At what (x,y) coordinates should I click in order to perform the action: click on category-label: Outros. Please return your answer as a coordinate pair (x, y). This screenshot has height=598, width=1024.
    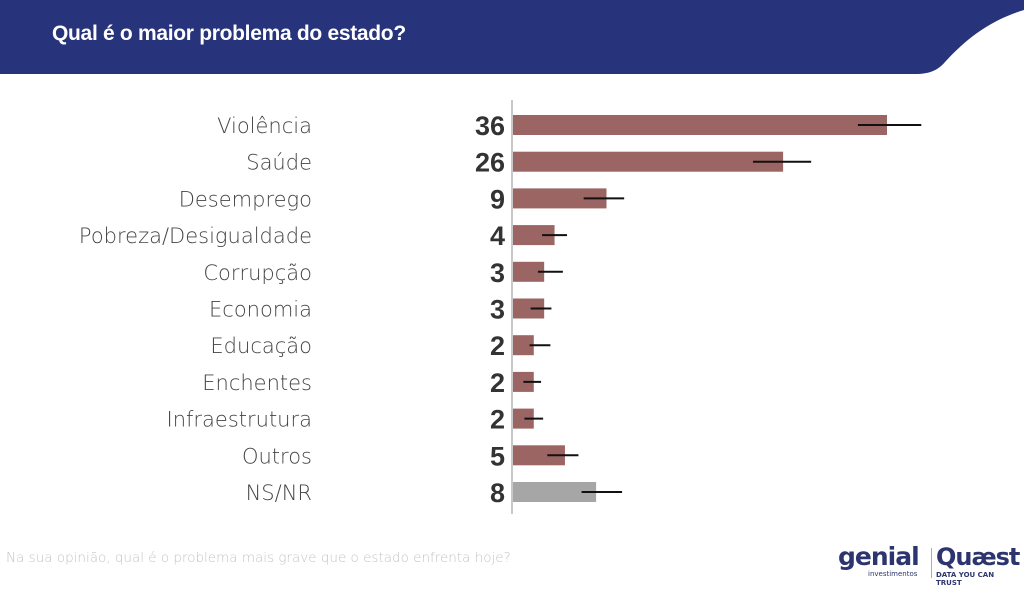
    Looking at the image, I should click on (277, 456).